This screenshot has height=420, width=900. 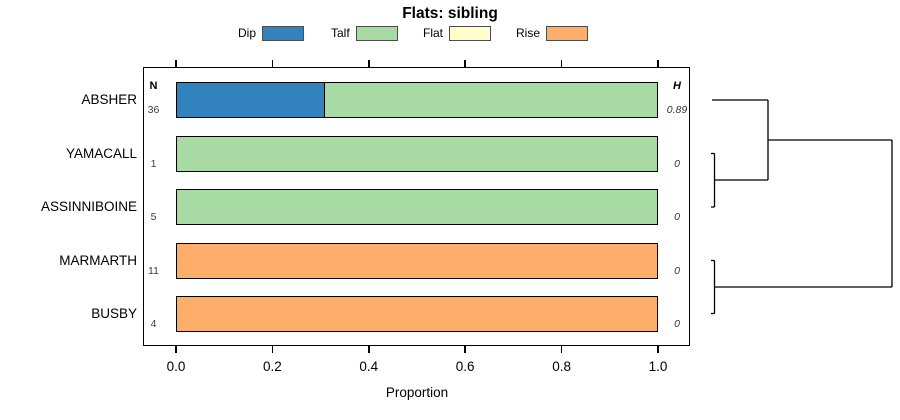 What do you see at coordinates (250, 100) in the screenshot?
I see `segment-dip` at bounding box center [250, 100].